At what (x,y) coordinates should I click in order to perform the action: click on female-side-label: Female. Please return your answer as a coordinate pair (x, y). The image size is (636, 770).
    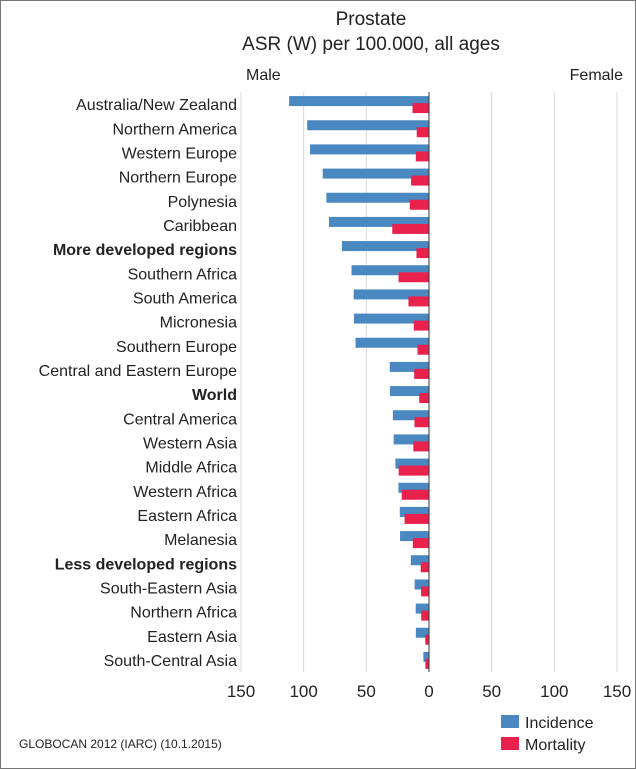
    Looking at the image, I should click on (596, 75).